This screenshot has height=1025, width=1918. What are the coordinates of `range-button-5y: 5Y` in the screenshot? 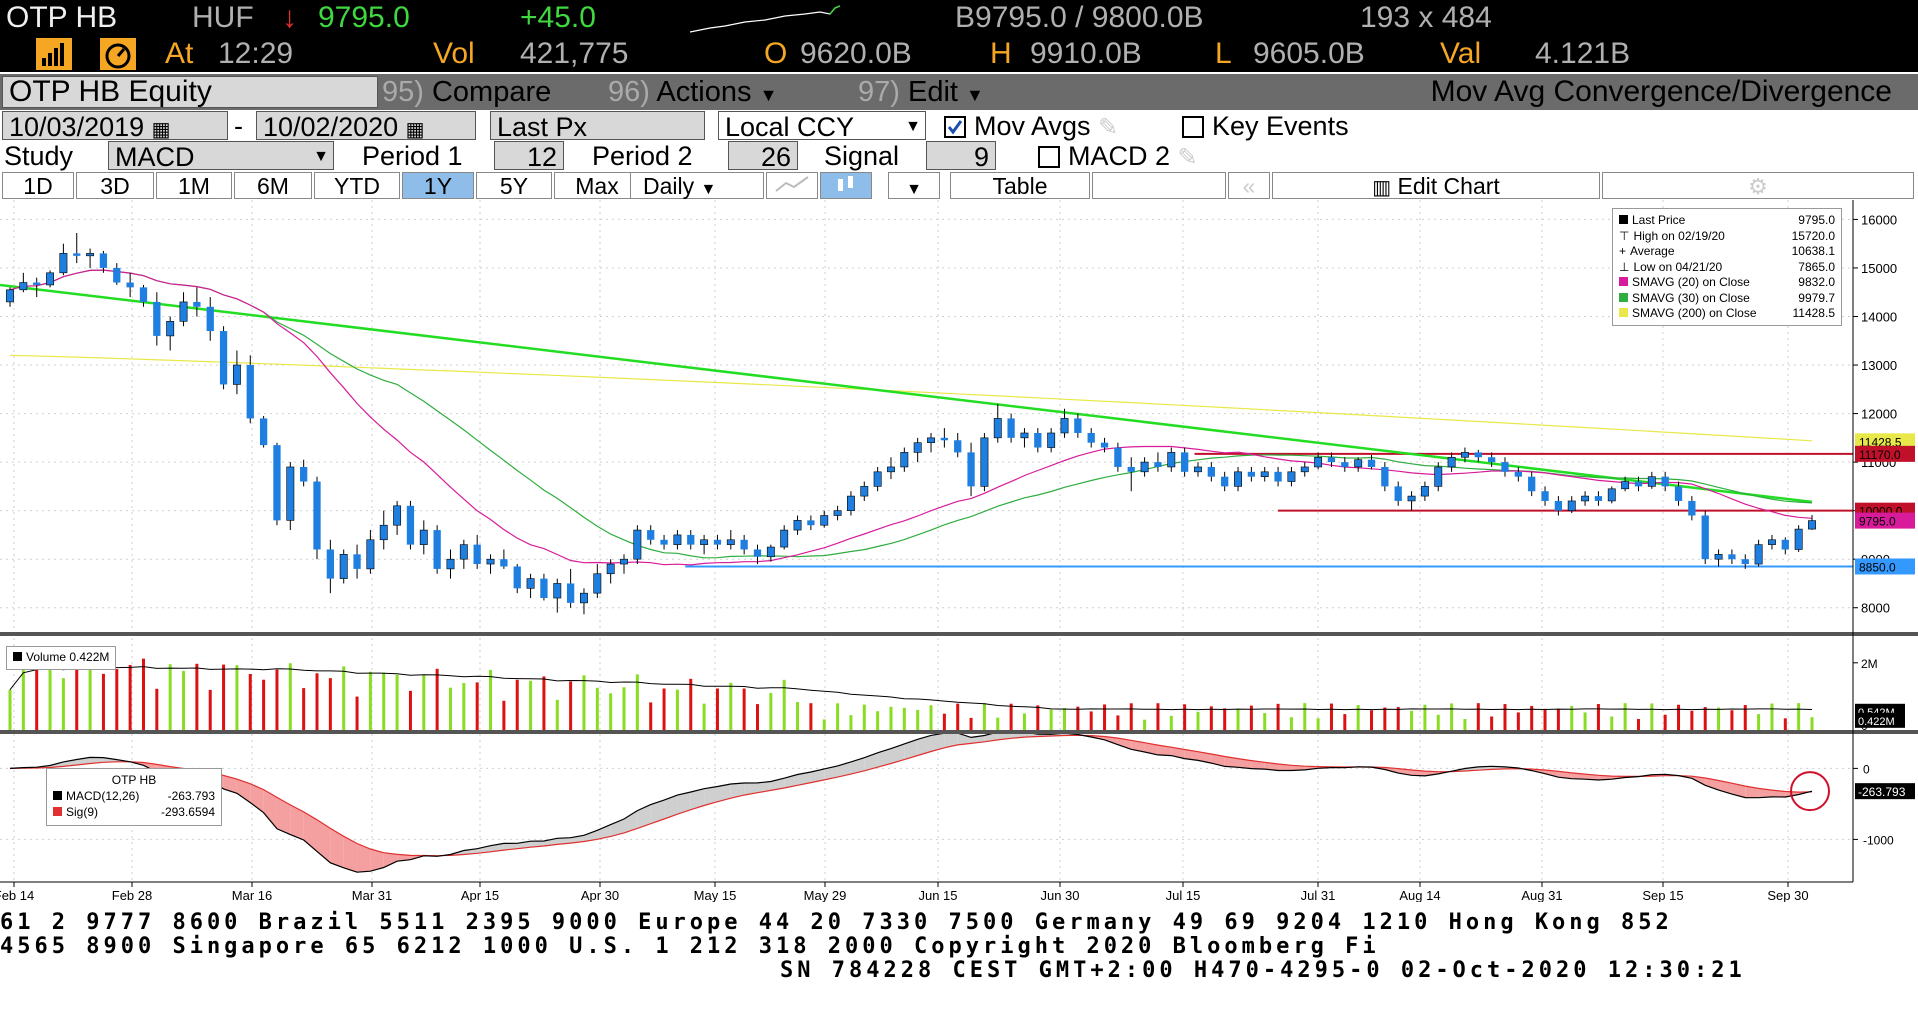 It's located at (514, 185).